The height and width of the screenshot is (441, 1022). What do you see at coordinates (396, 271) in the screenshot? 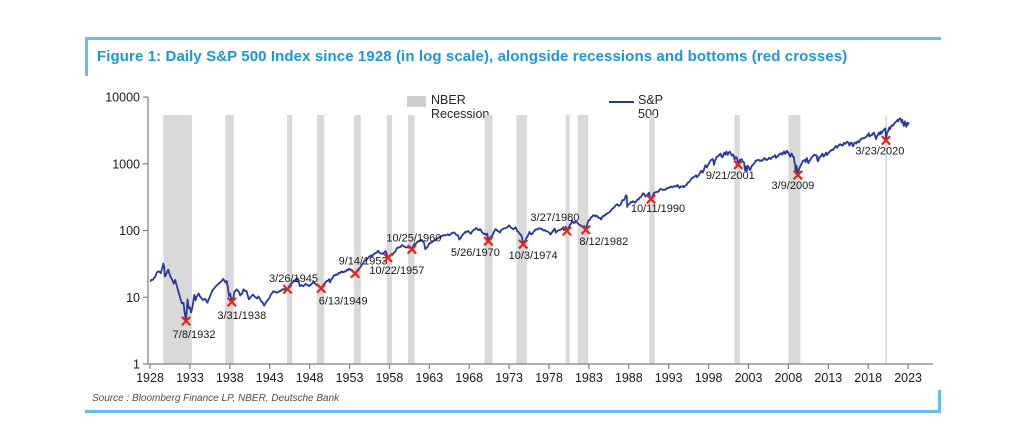
I see `bottom-date-label: 10/22/1957` at bounding box center [396, 271].